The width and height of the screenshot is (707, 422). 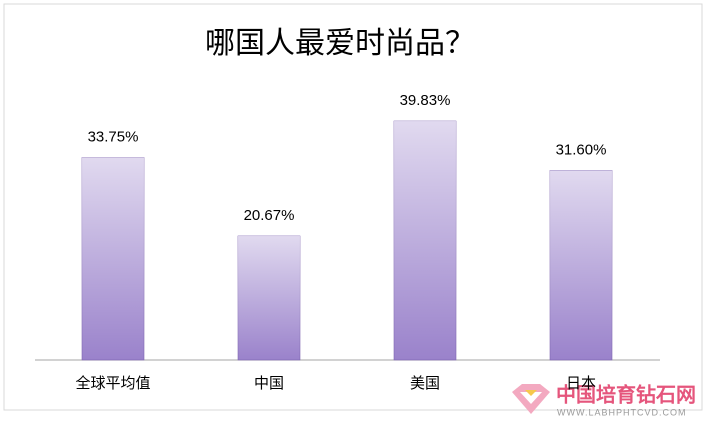 I want to click on value-label: 20.67%, so click(x=269, y=215).